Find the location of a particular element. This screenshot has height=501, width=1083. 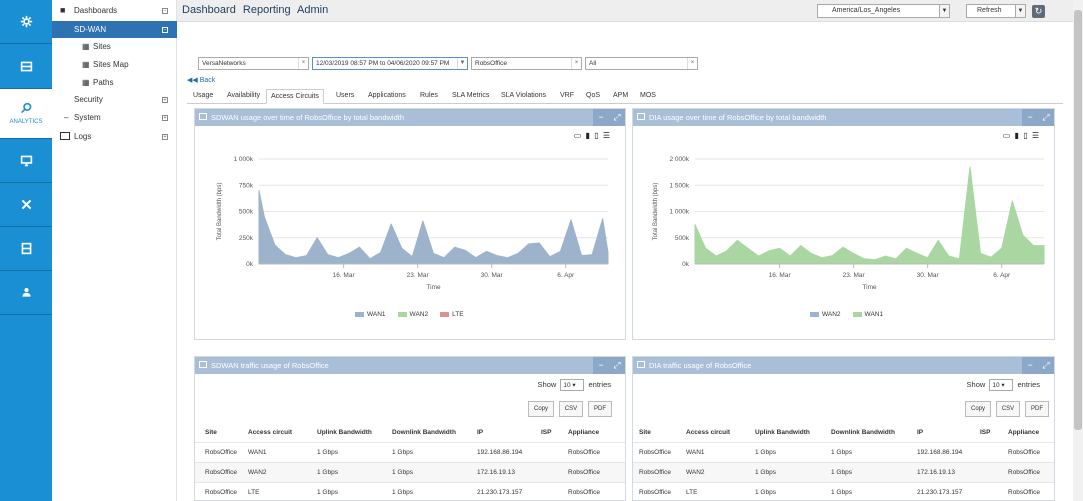

tree-item-sites: ▦ Sites is located at coordinates (114, 46).